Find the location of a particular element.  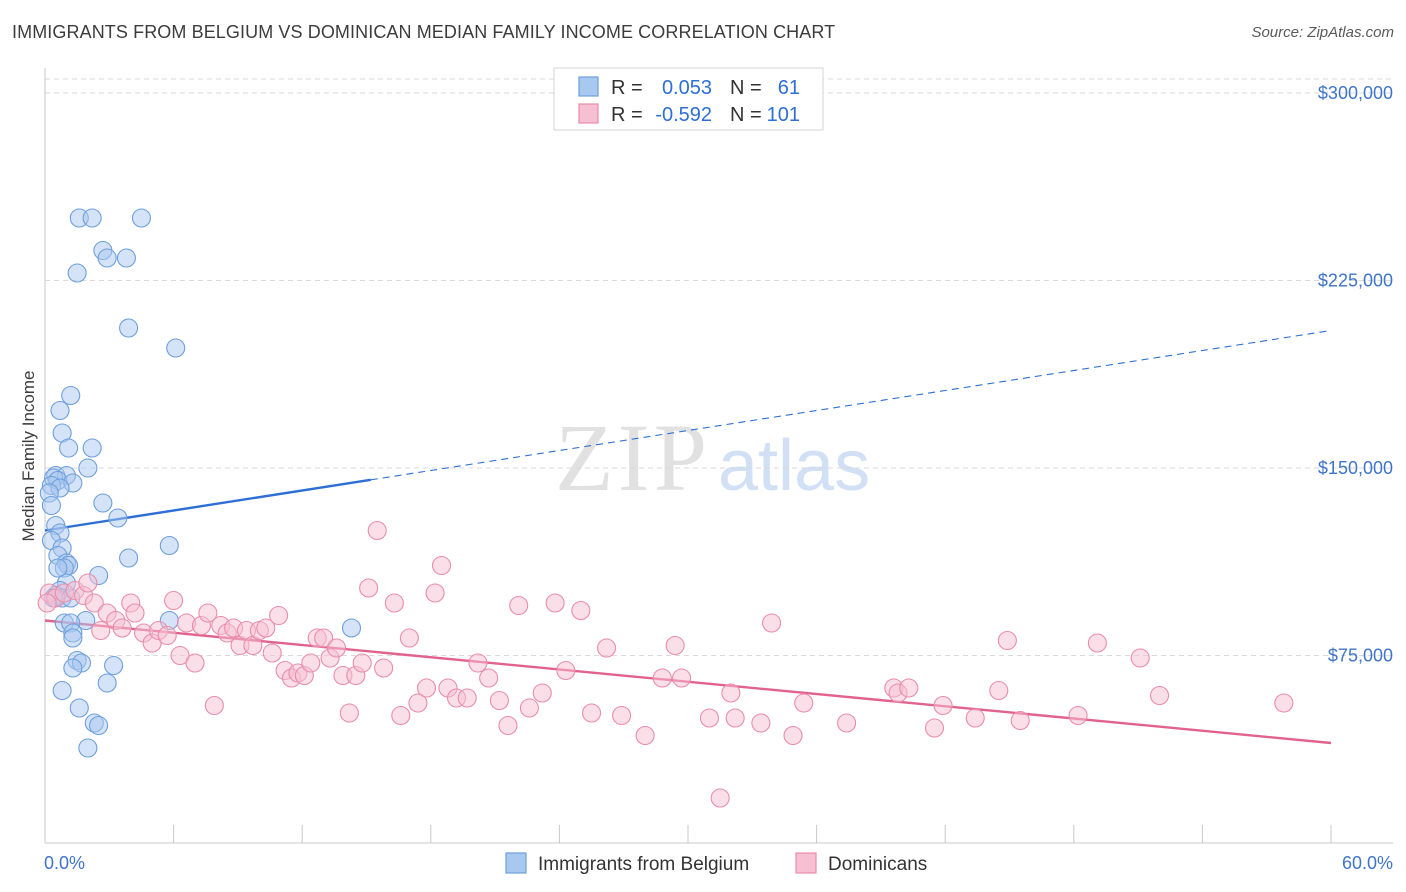

series-legend-label-belgium: Immigrants from Belgium is located at coordinates (643, 864).